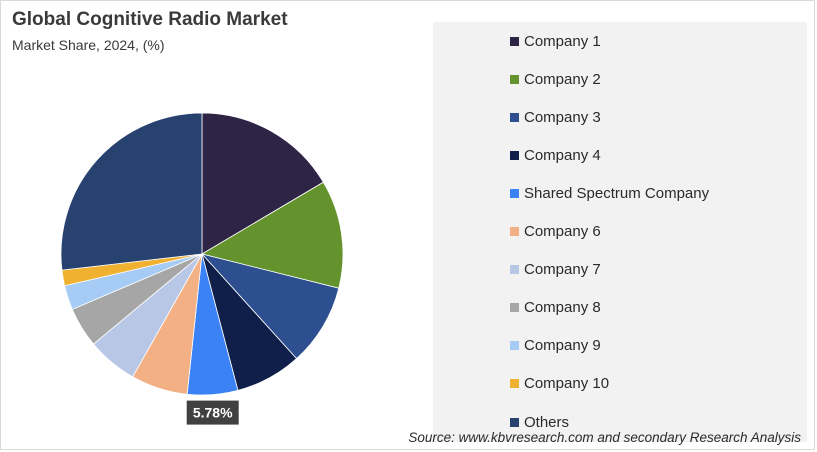 Image resolution: width=817 pixels, height=452 pixels. I want to click on chart-title: Global Cognitive Radio Market, so click(150, 19).